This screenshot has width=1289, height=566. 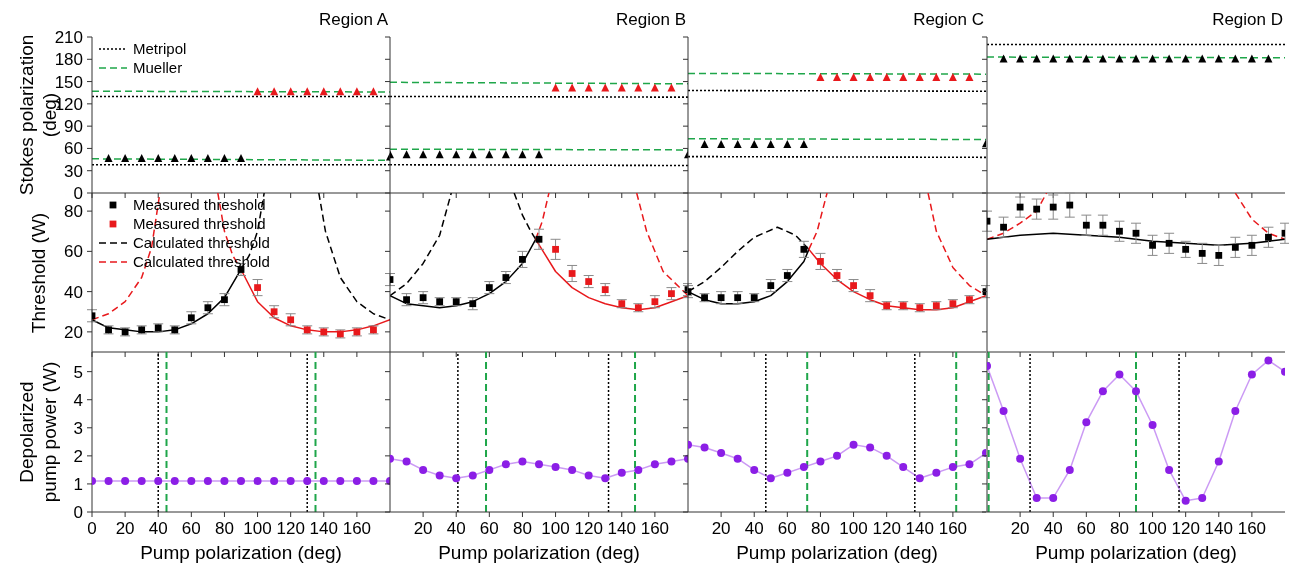 I want to click on legend-label: Mueller, so click(x=158, y=67).